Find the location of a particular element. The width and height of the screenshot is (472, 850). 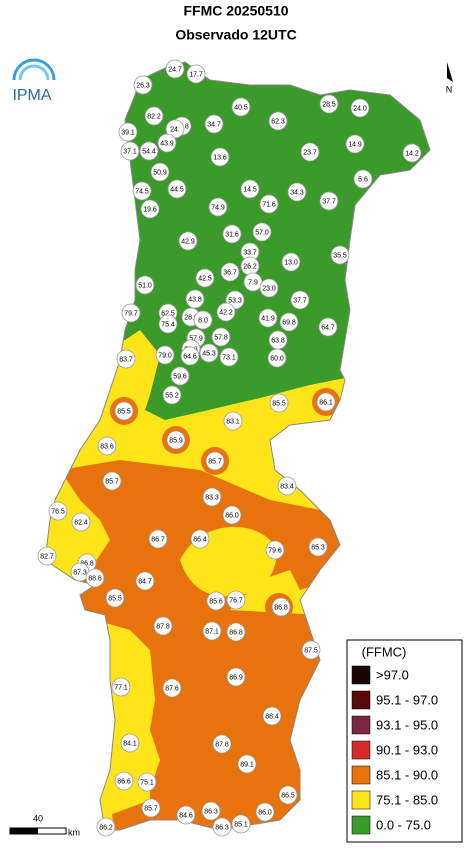

logo: IPMA is located at coordinates (34, 81).